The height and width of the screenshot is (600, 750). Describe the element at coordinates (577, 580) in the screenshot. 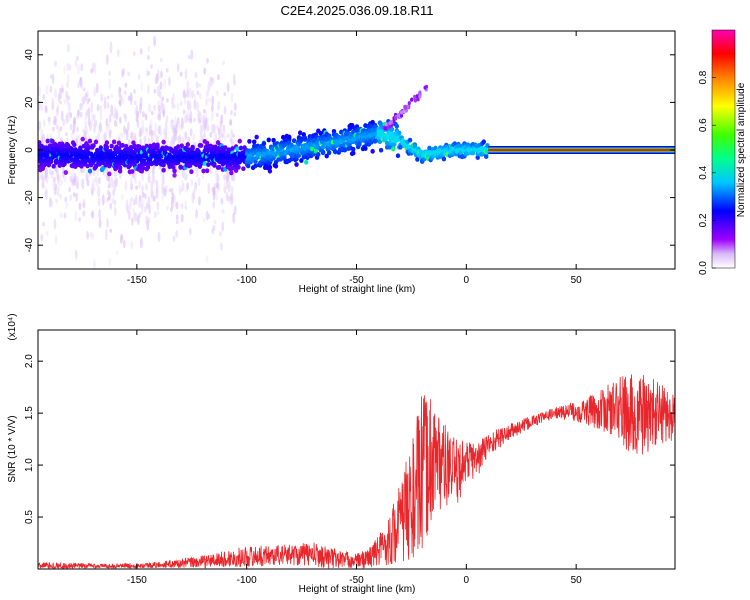

I see `snr-x-tick-label: 50` at that location.